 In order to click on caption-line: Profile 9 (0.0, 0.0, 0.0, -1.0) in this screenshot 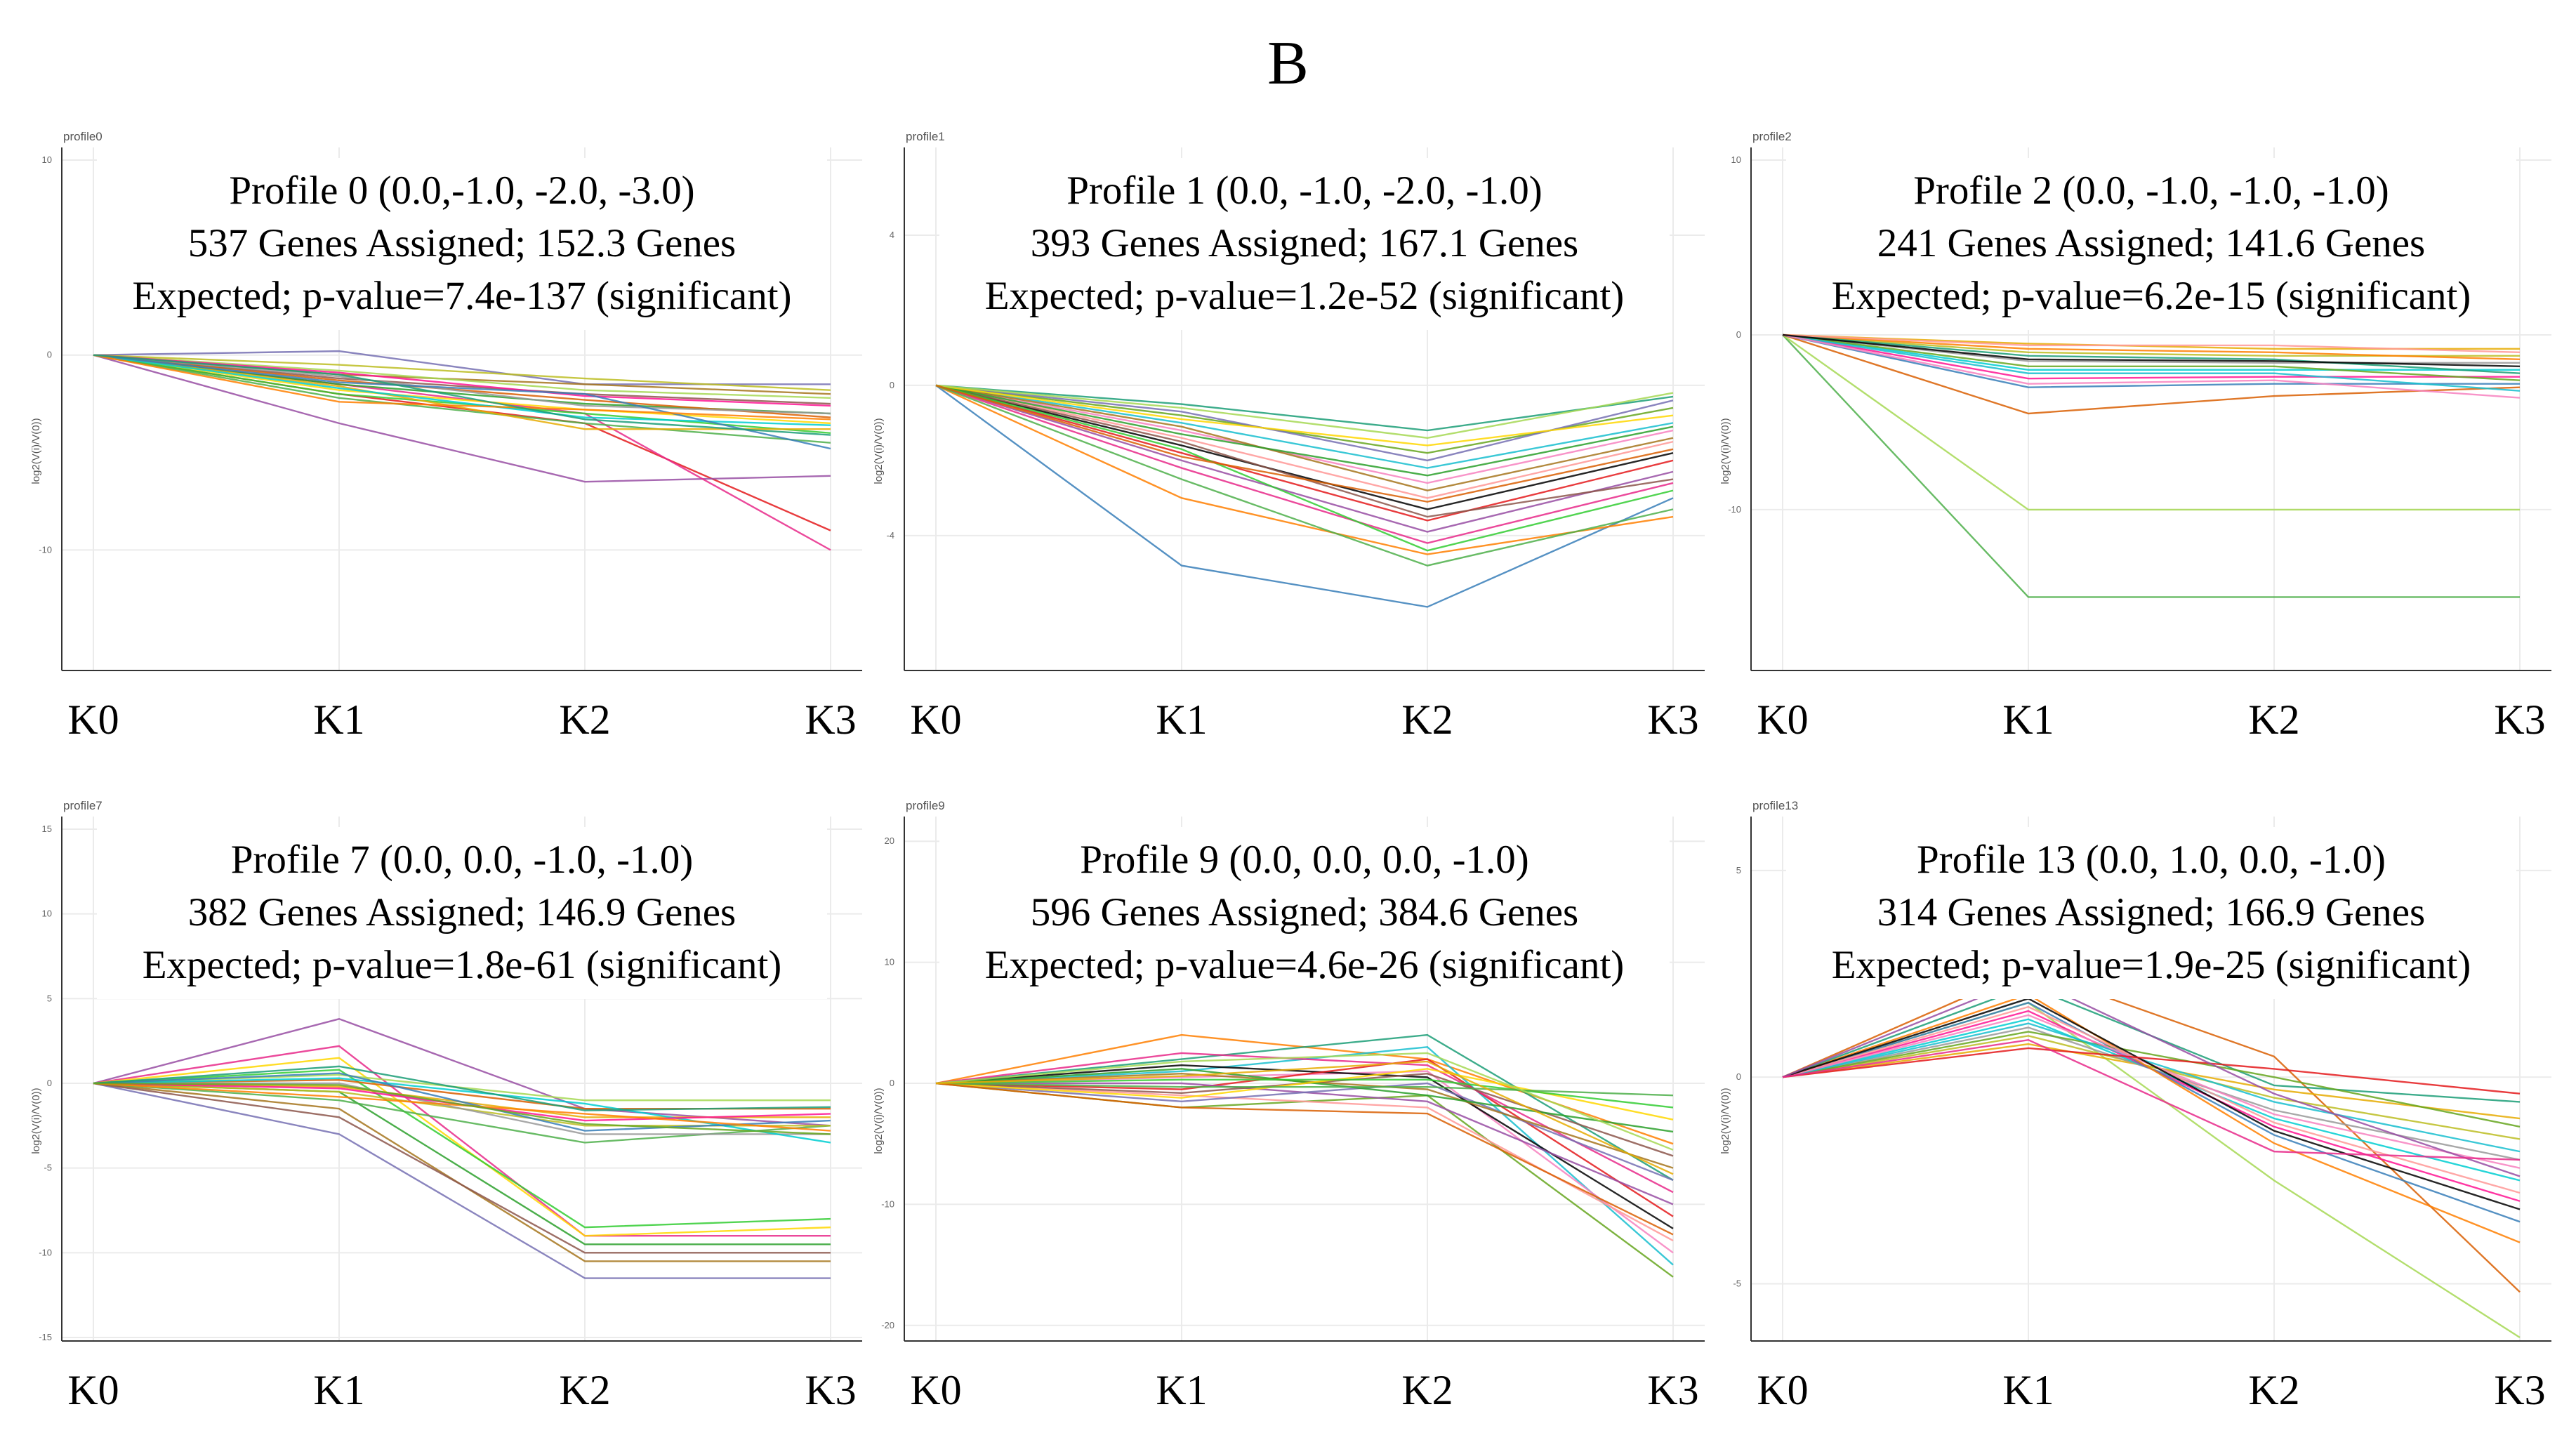, I will do `click(1304, 860)`.